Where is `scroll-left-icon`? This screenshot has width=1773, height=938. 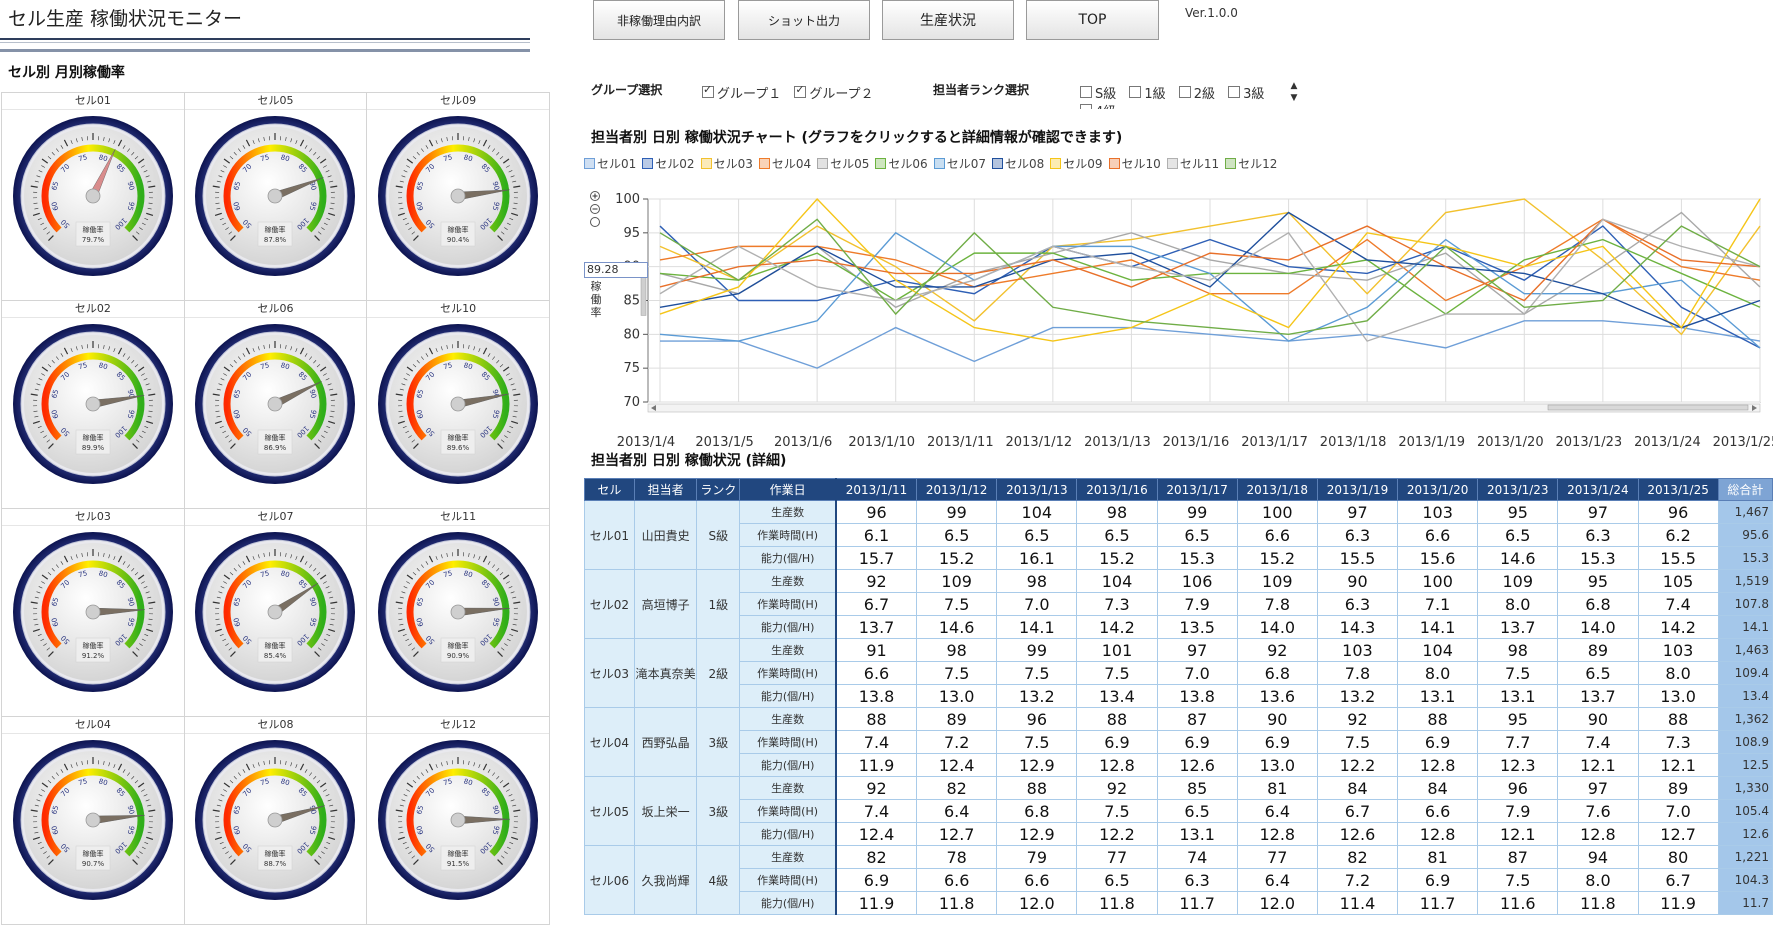 scroll-left-icon is located at coordinates (653, 408).